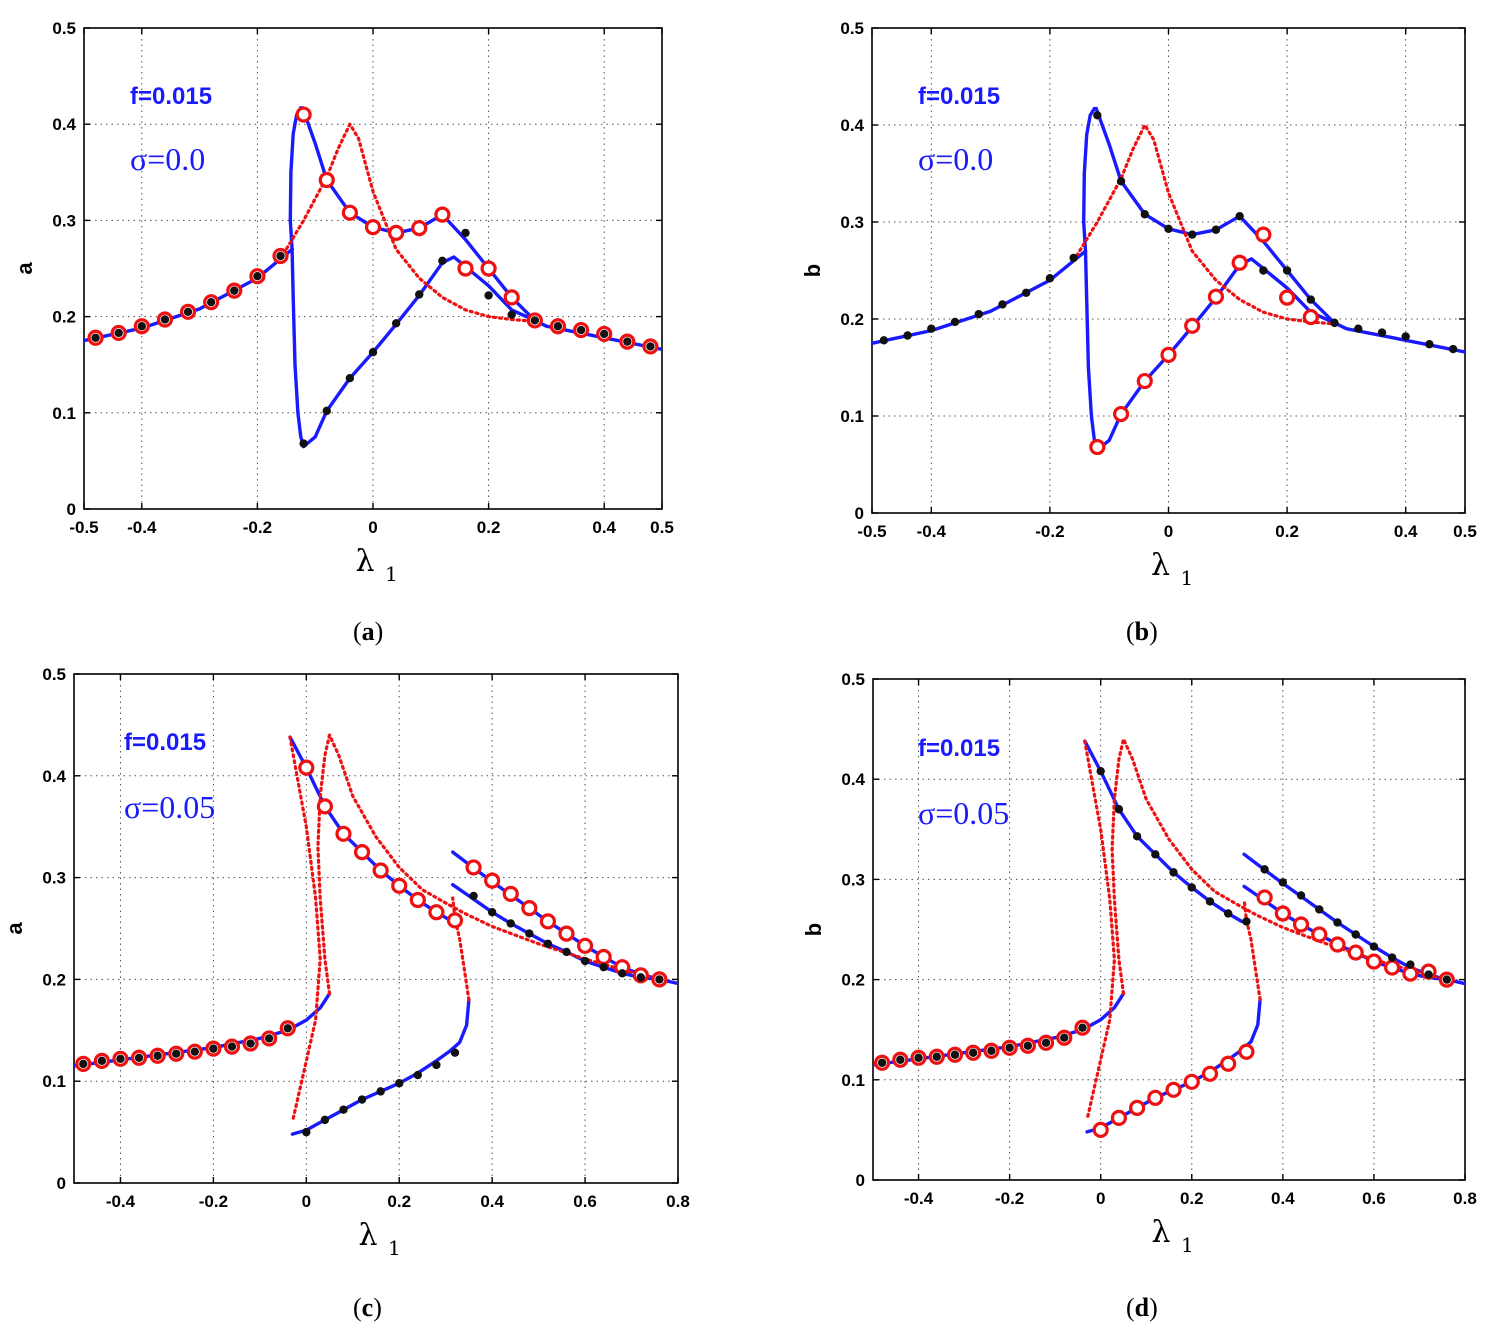 Image resolution: width=1500 pixels, height=1333 pixels. What do you see at coordinates (1142, 631) in the screenshot?
I see `caption: (b)` at bounding box center [1142, 631].